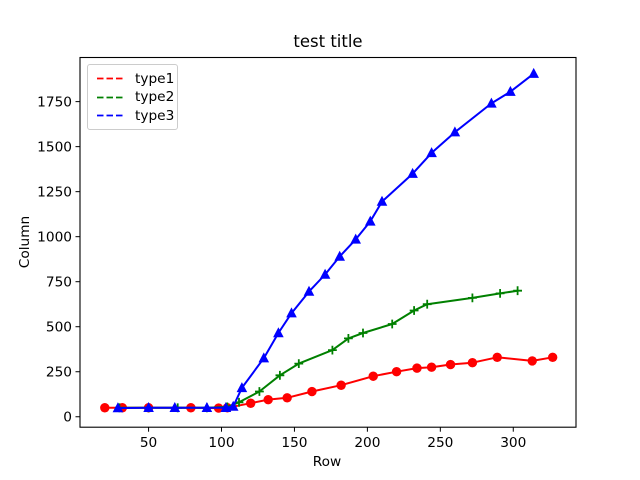 The image size is (640, 480). What do you see at coordinates (513, 443) in the screenshot?
I see `x-tick-label: 300` at bounding box center [513, 443].